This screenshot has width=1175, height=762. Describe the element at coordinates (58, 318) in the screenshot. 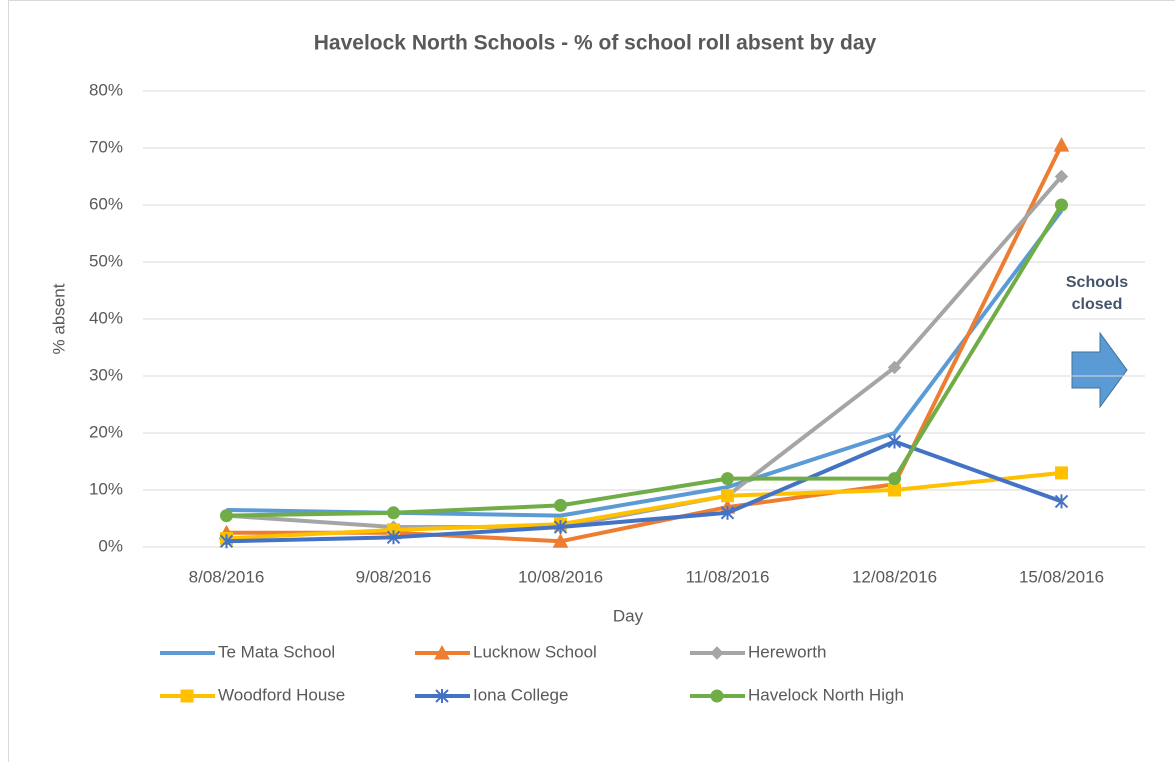

I see `y-axis-label: % absent` at that location.